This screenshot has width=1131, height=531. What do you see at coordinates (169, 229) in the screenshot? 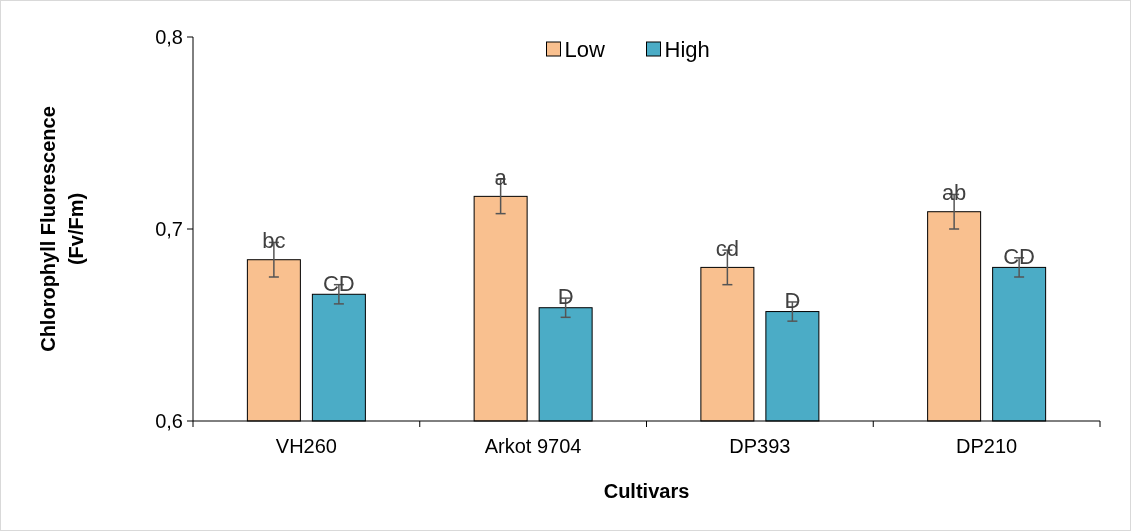
I see `y-tick-label: 0,7` at bounding box center [169, 229].